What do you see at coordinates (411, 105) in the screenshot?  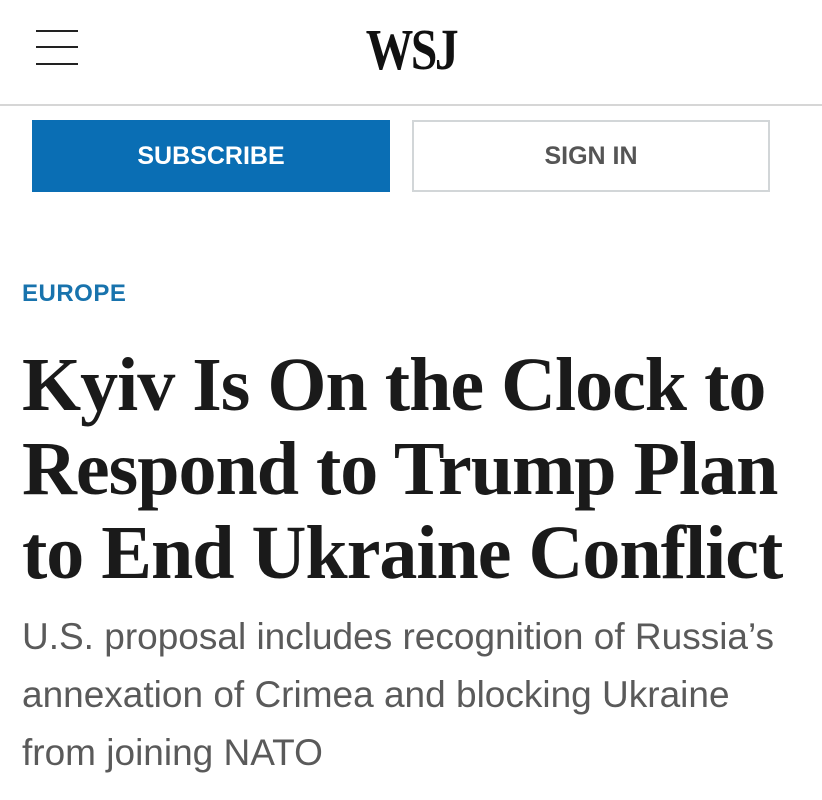 I see `header-divider` at bounding box center [411, 105].